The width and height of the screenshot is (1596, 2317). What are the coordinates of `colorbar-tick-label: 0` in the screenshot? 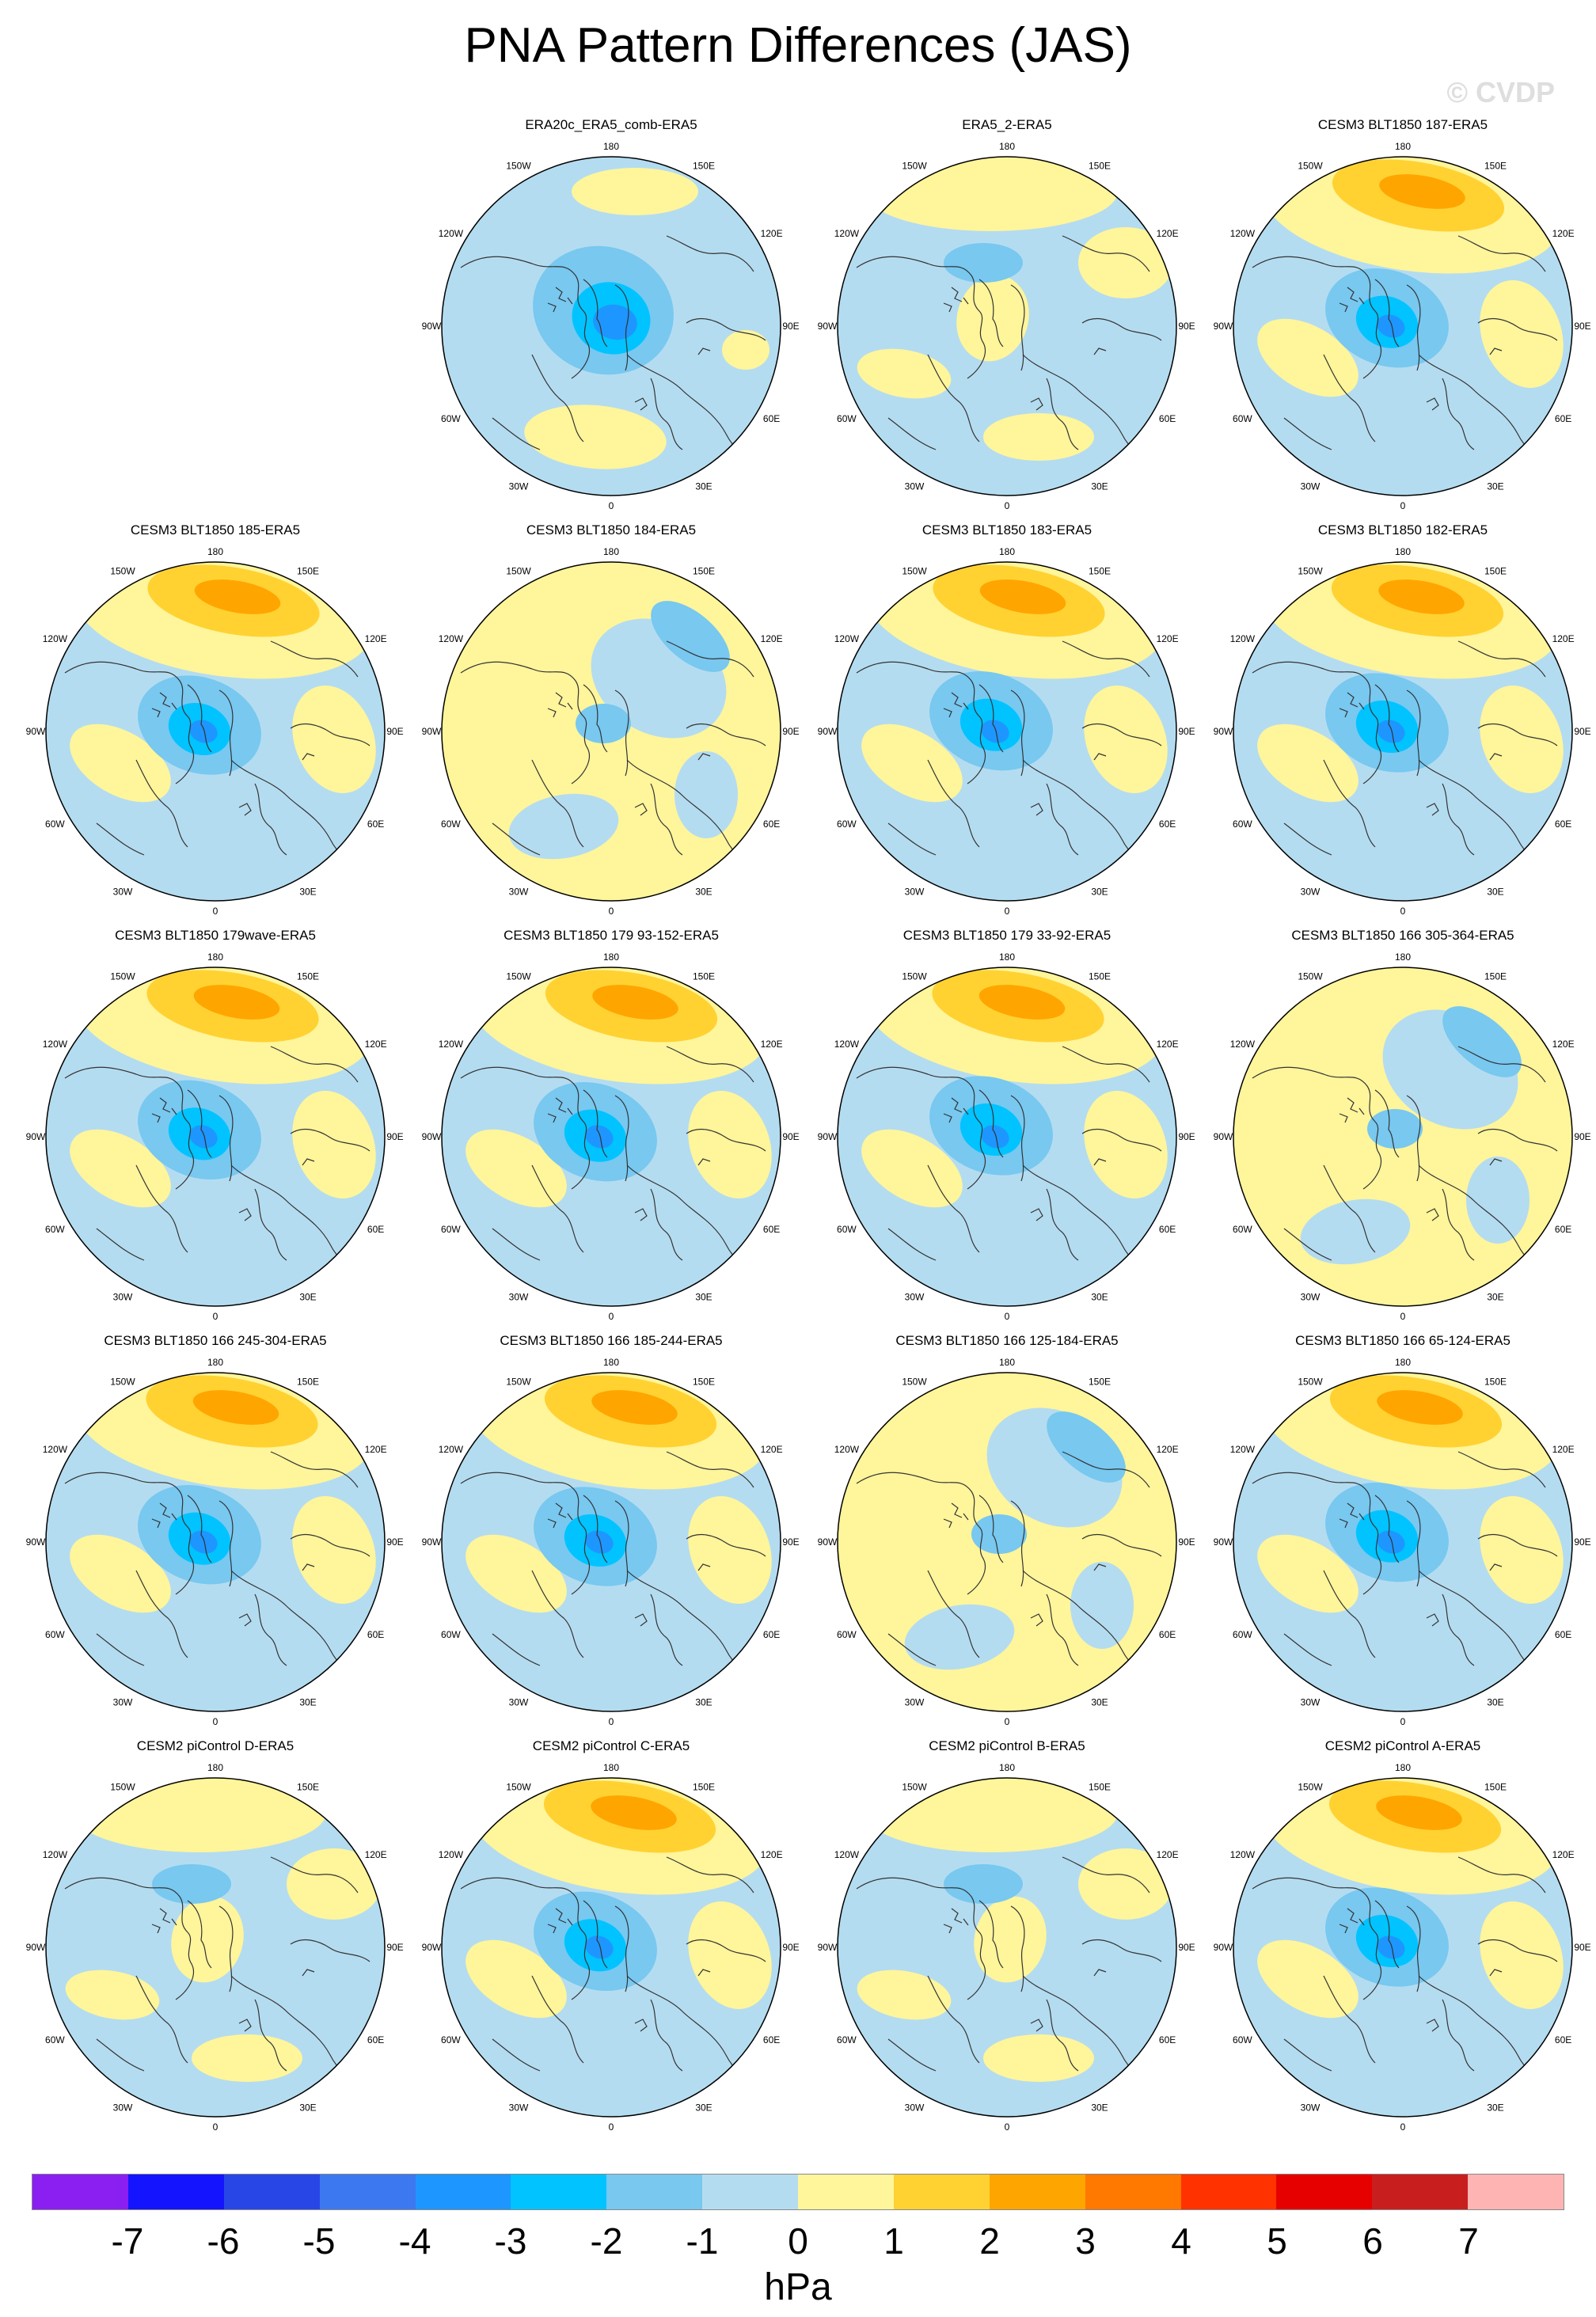 It's located at (798, 2241).